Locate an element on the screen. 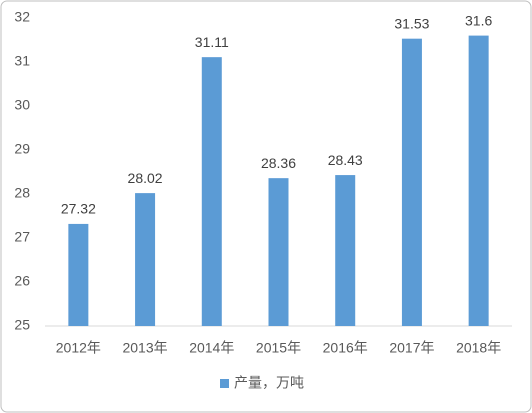  x-tick-label: 2012年 is located at coordinates (78, 348).